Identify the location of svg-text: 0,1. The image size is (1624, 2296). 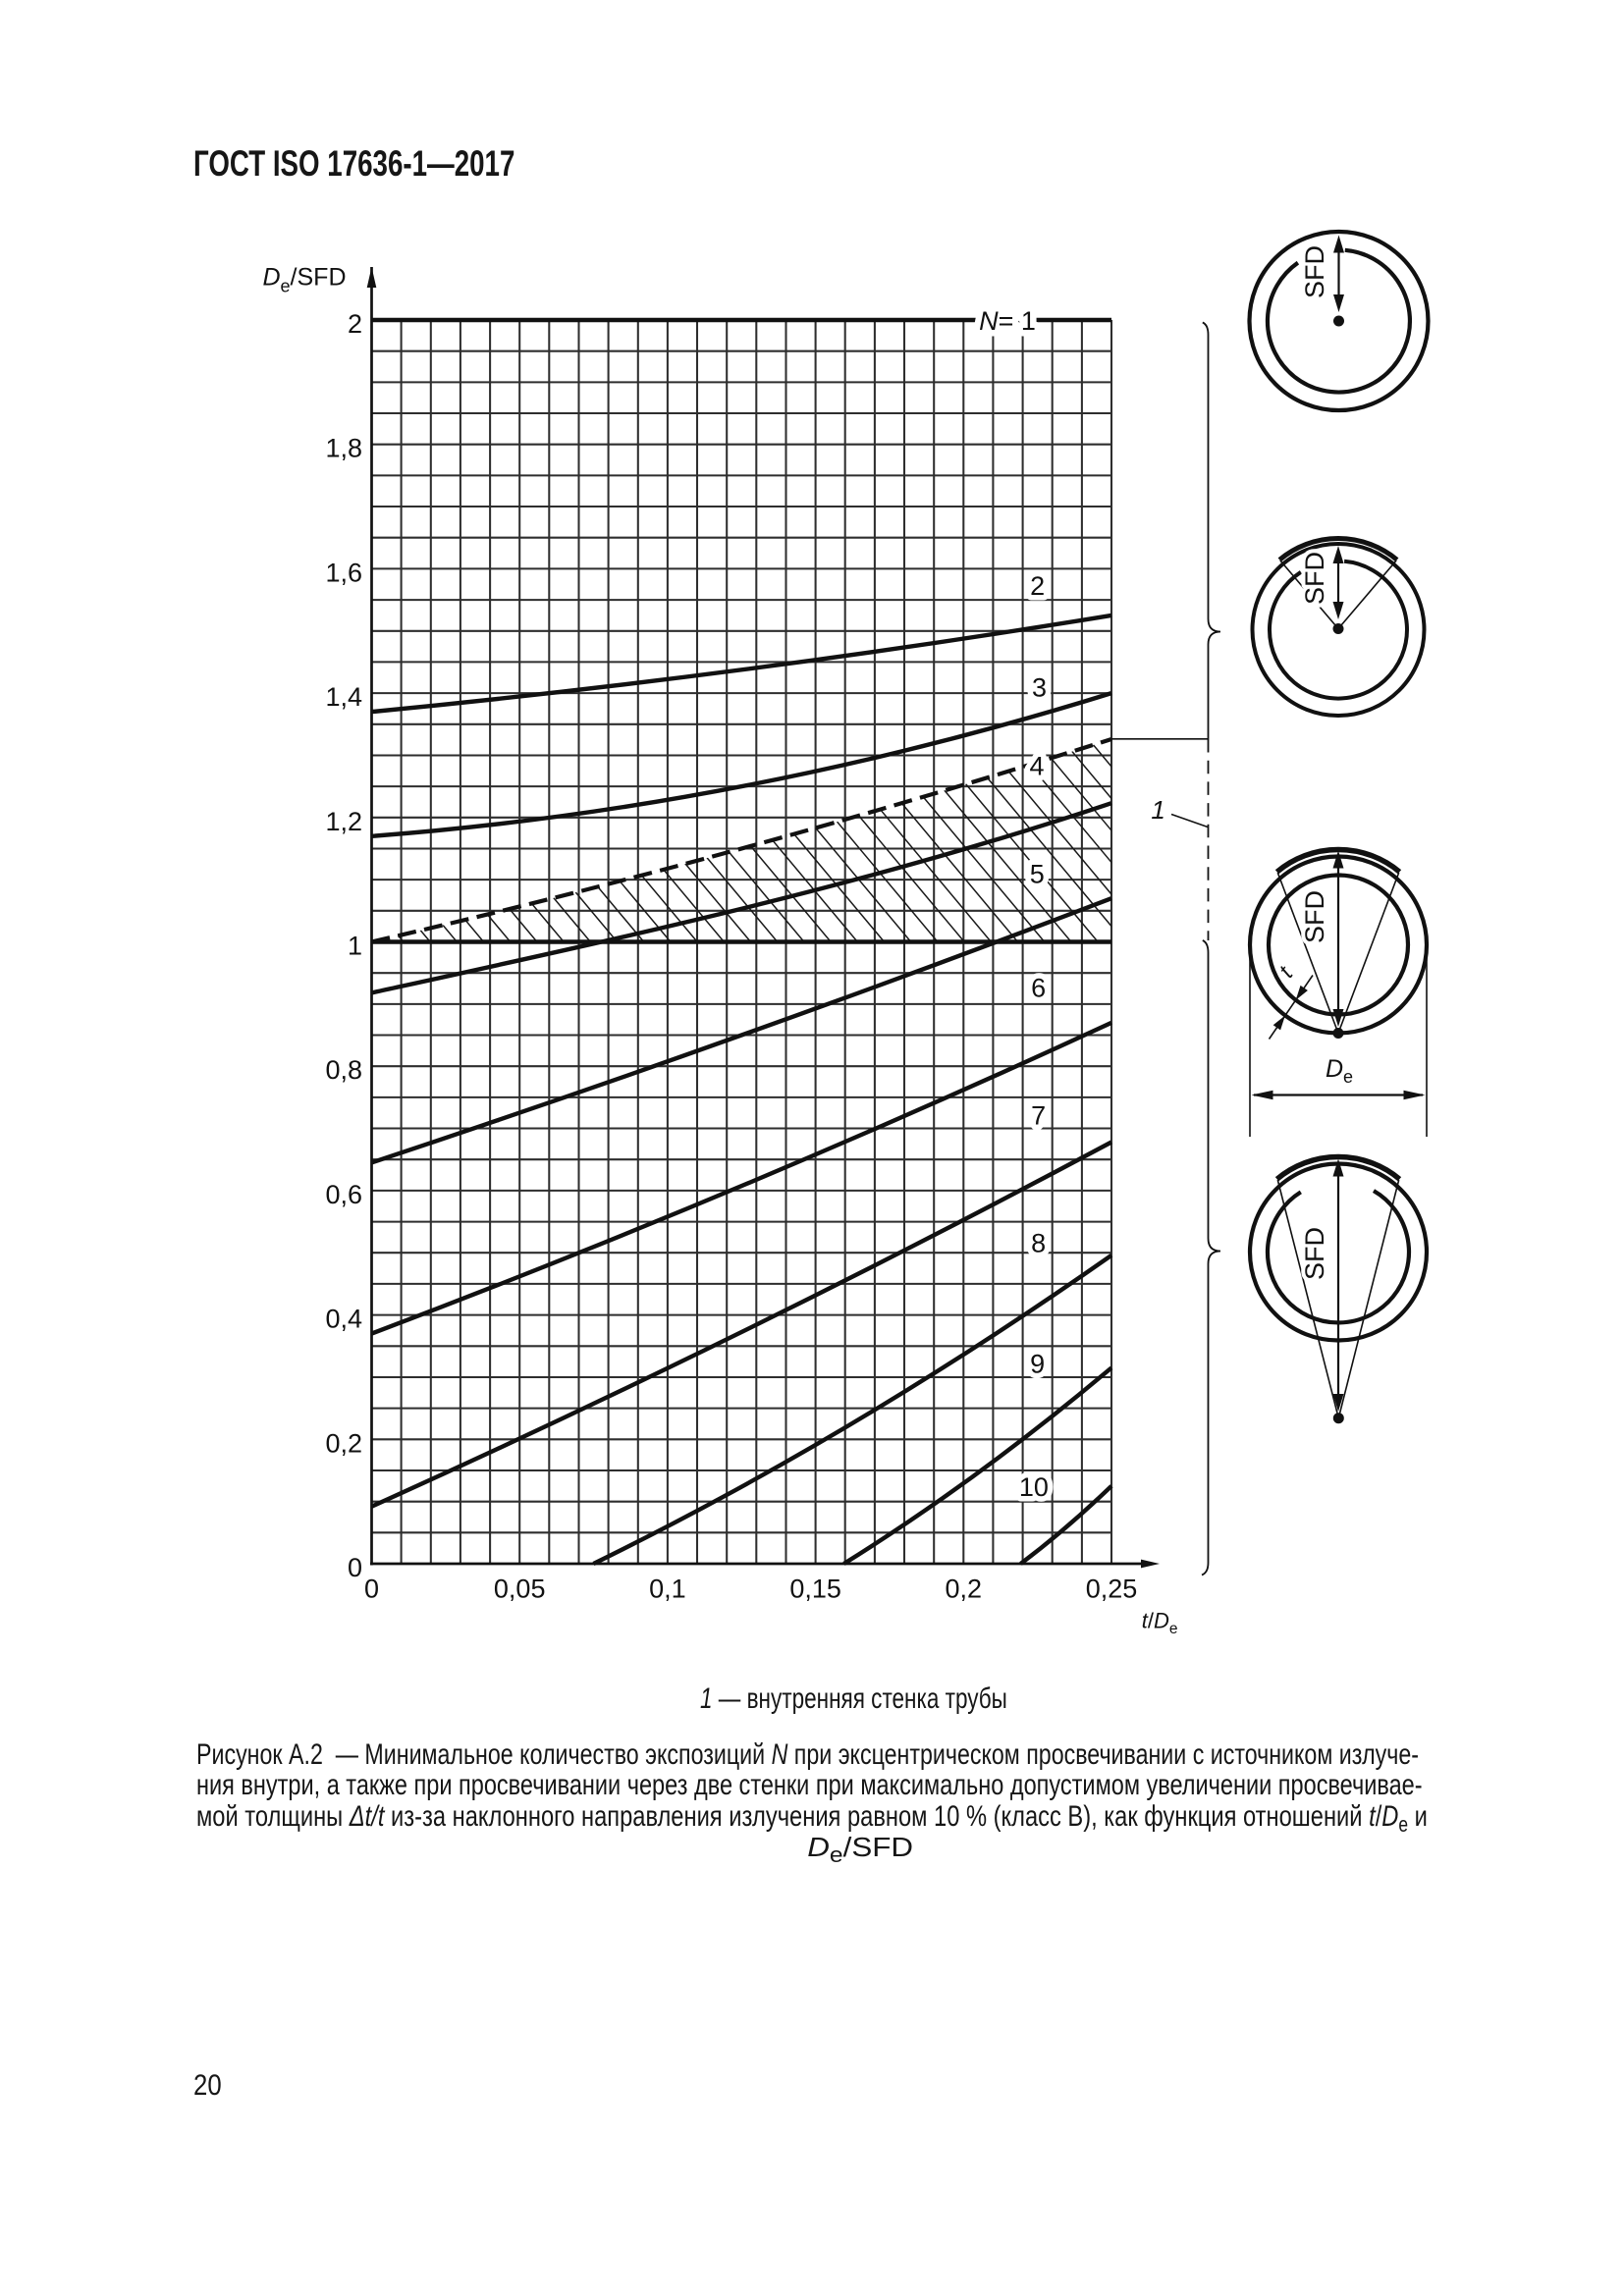
(667, 1590).